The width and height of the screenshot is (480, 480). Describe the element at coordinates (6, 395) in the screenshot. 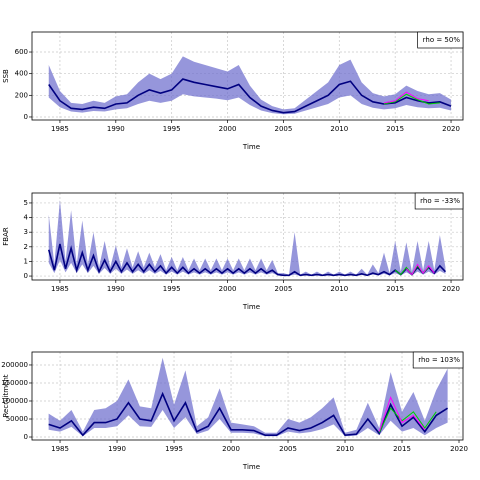

I see `y-axis-label: Recruitment` at that location.